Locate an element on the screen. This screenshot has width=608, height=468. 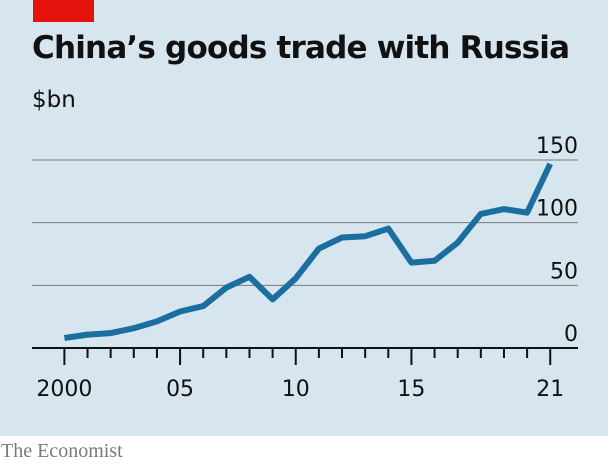
x-tick-label-21: 21 is located at coordinates (550, 389).